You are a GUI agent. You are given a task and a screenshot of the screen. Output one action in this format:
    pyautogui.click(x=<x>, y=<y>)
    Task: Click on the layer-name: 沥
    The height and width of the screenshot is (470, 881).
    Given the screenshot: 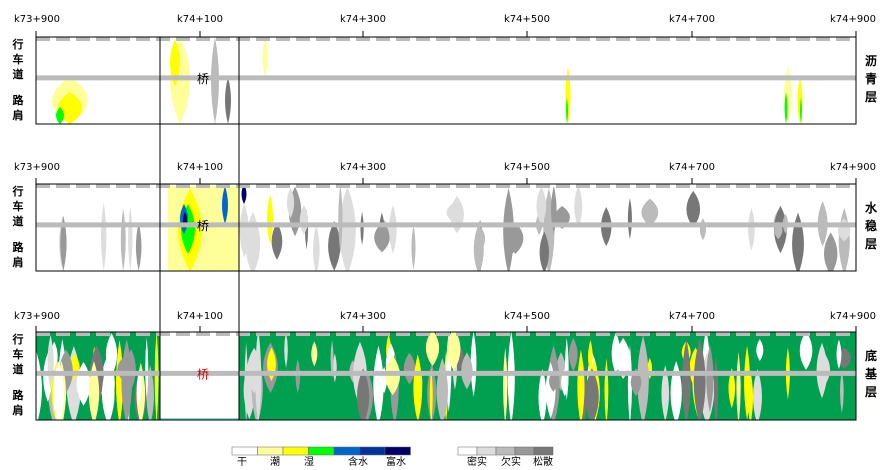 What is the action you would take?
    pyautogui.click(x=871, y=61)
    